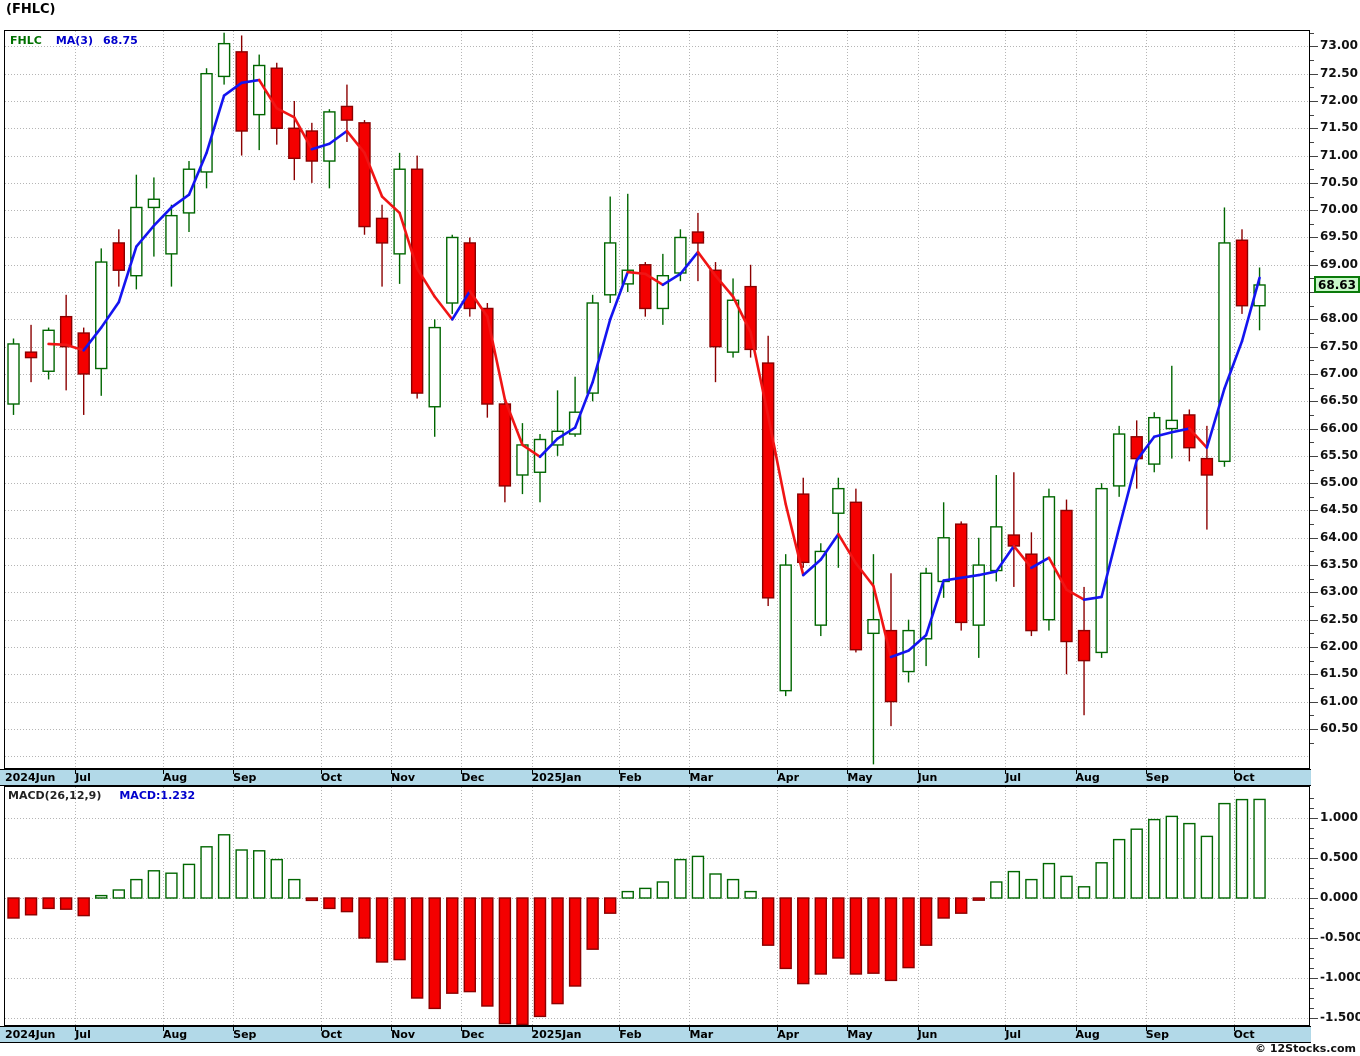 Image resolution: width=1360 pixels, height=1056 pixels. I want to click on y-axis-label: 65.00, so click(1339, 482).